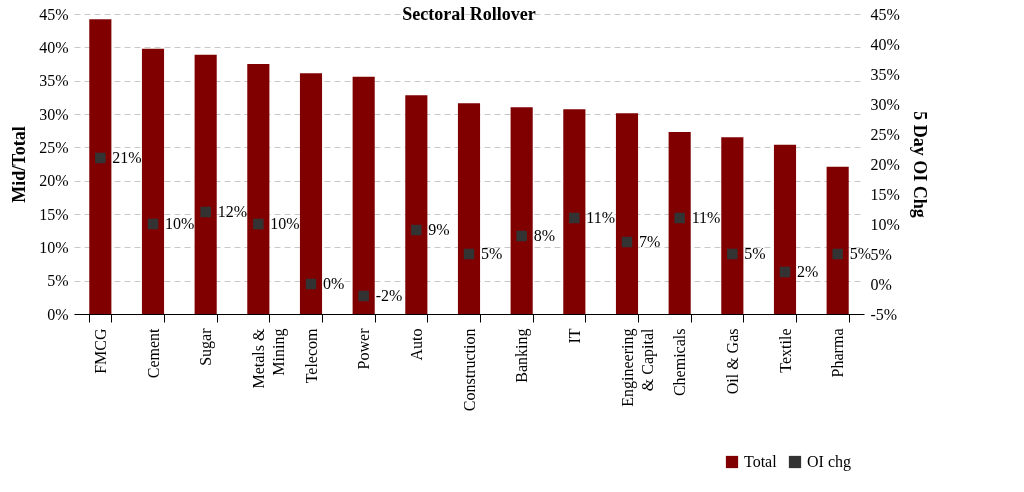 This screenshot has height=492, width=1024. Describe the element at coordinates (469, 370) in the screenshot. I see `x-tick-label: Construction` at that location.